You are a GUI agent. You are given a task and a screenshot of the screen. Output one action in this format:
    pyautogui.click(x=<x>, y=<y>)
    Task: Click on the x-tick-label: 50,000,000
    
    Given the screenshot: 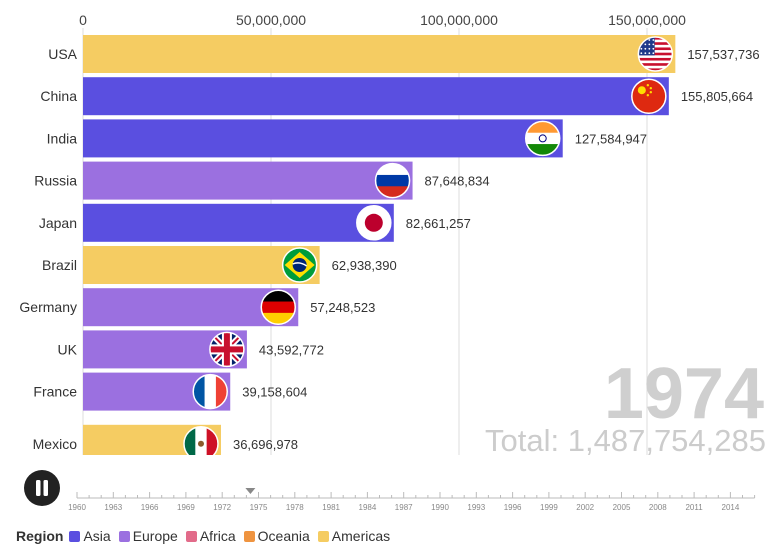 What is the action you would take?
    pyautogui.click(x=271, y=20)
    